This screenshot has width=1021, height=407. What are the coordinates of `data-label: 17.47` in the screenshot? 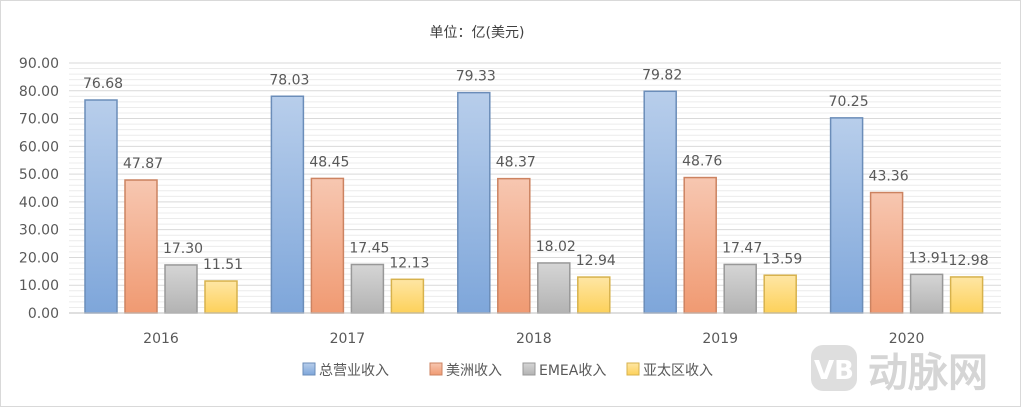 It's located at (742, 248).